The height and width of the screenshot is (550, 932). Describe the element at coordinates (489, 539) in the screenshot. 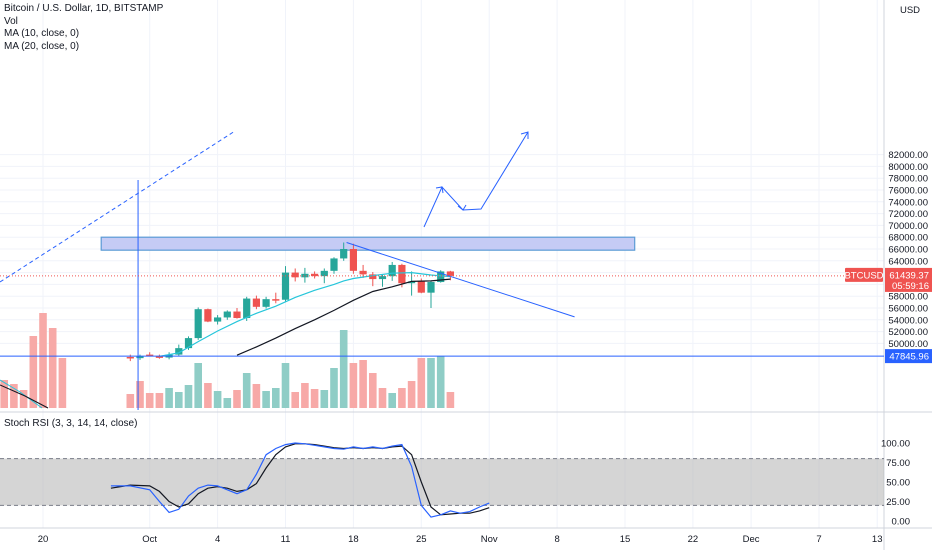

I see `time-tick-label: Nov` at that location.